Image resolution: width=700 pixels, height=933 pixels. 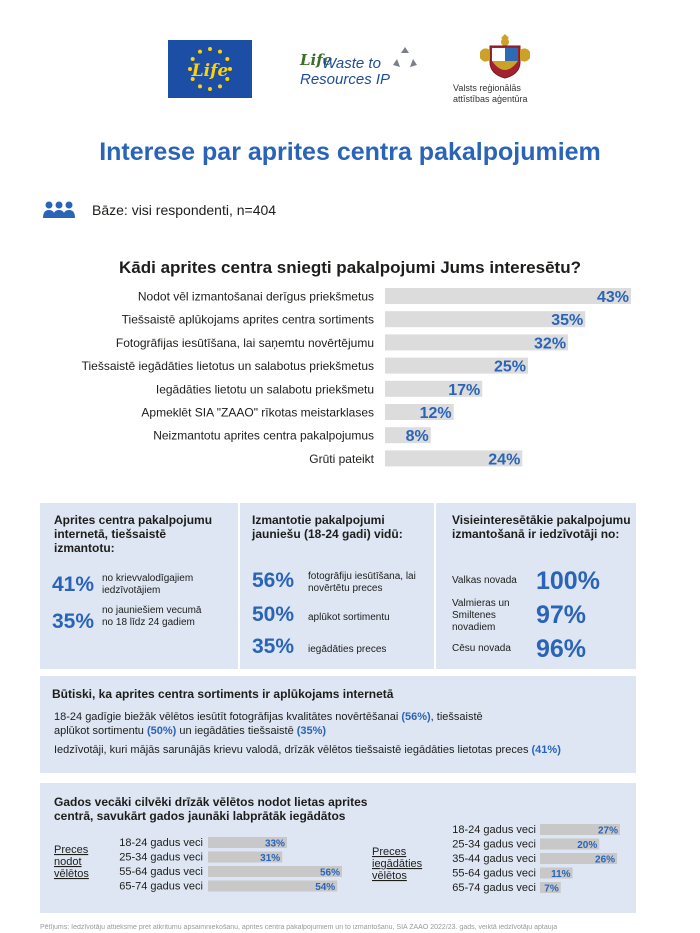 I want to click on age-category-label: 35-44 gadus veci, so click(x=494, y=859).